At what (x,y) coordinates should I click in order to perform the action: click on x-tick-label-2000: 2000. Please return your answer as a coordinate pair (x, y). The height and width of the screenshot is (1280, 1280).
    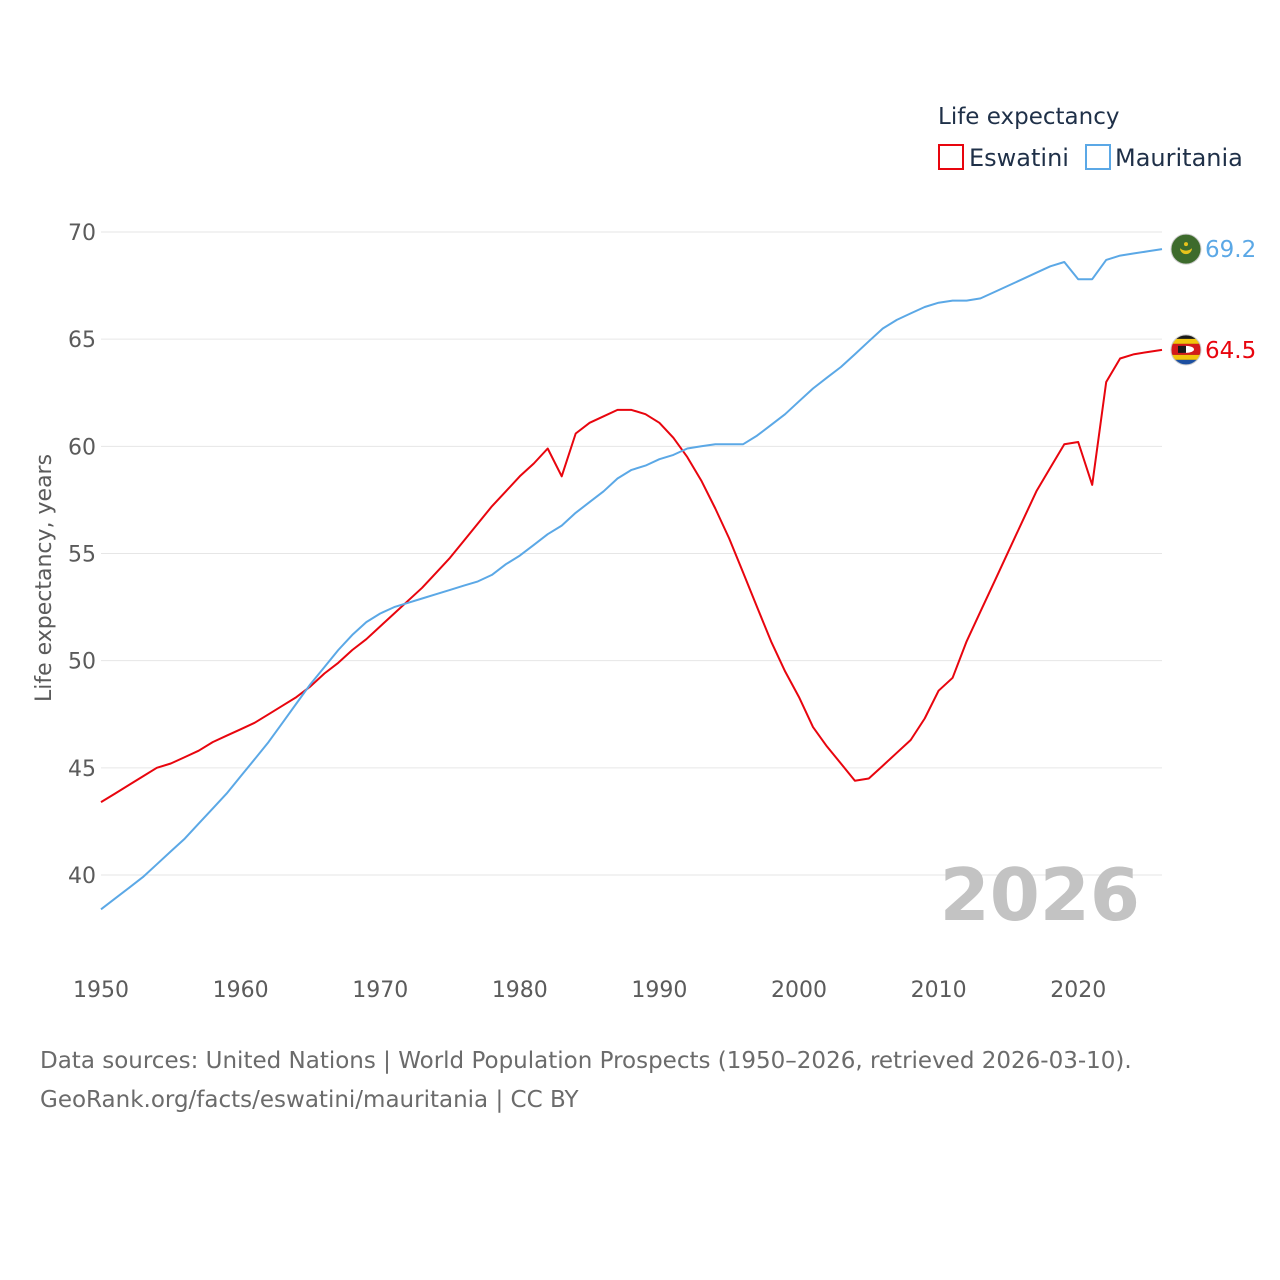
    Looking at the image, I should click on (799, 990).